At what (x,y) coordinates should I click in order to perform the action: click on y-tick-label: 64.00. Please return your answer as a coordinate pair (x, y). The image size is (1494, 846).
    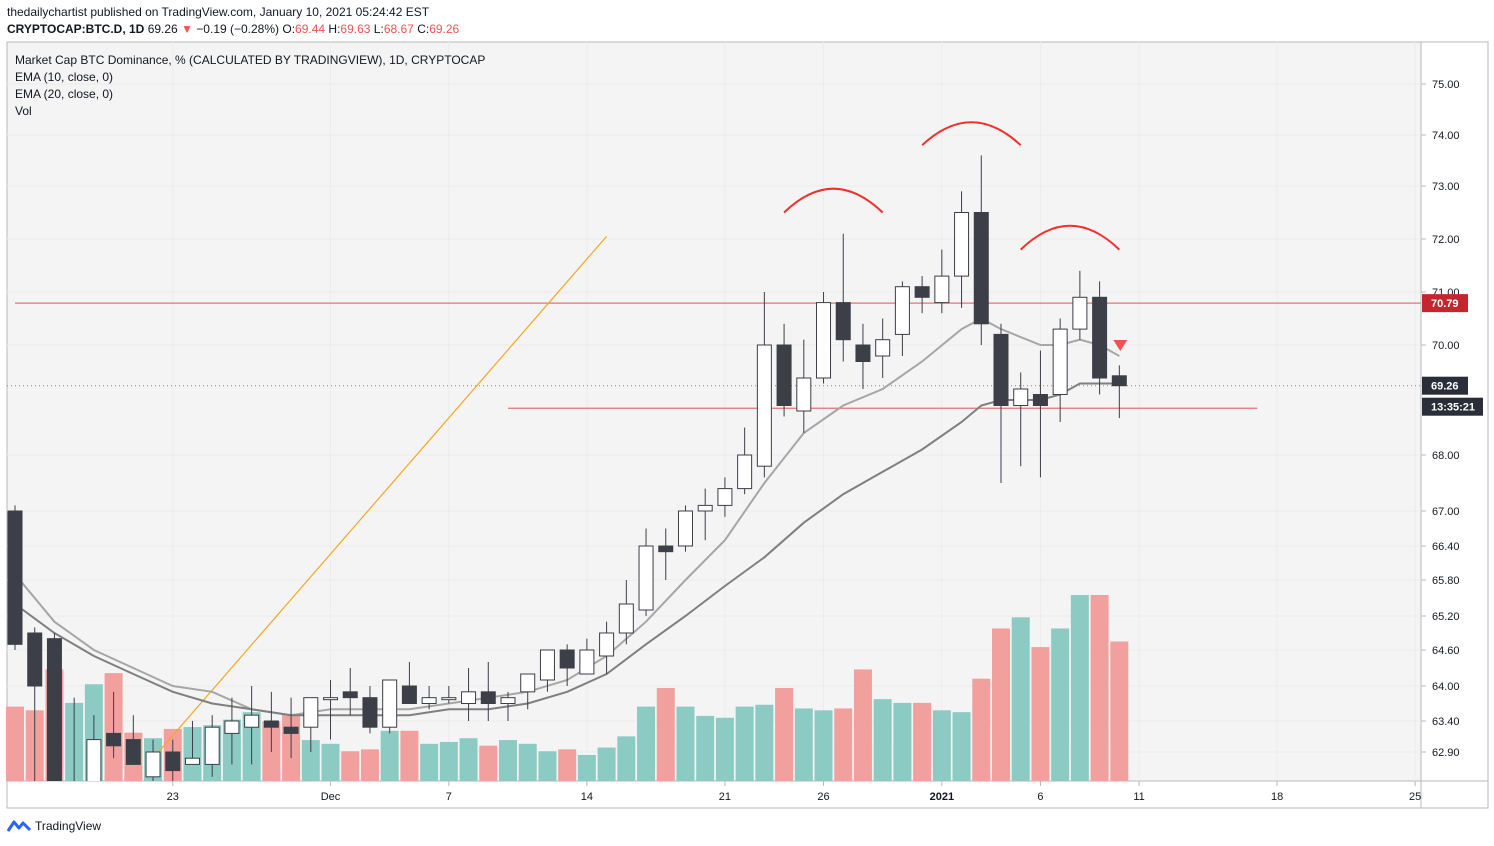
    Looking at the image, I should click on (1446, 687).